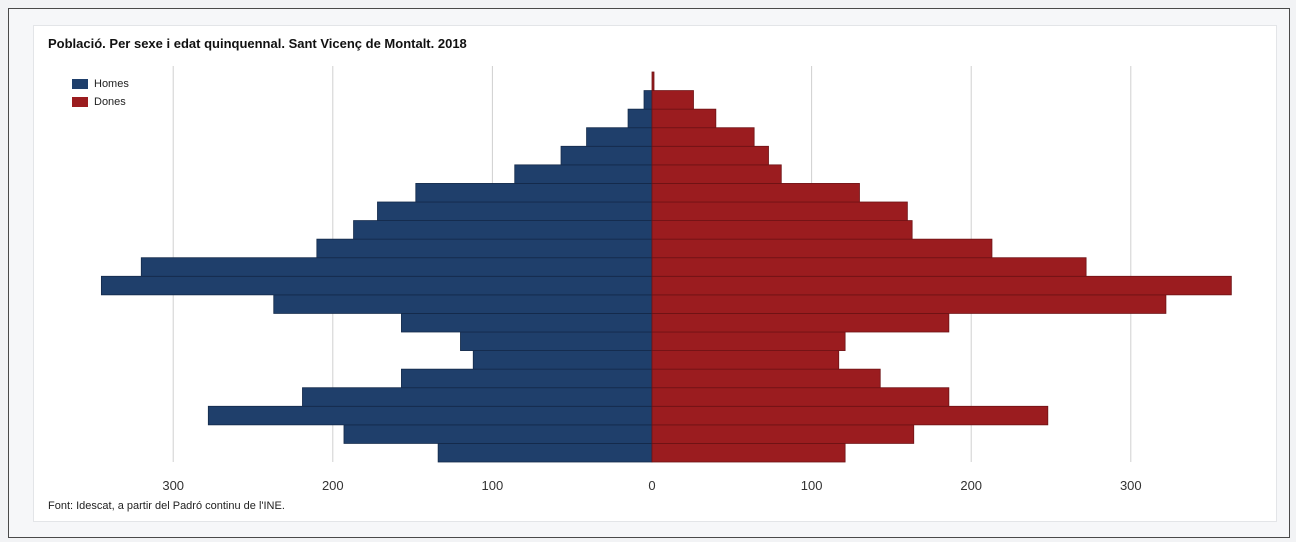 The image size is (1296, 542). What do you see at coordinates (651, 485) in the screenshot?
I see `x-tick-label: 0` at bounding box center [651, 485].